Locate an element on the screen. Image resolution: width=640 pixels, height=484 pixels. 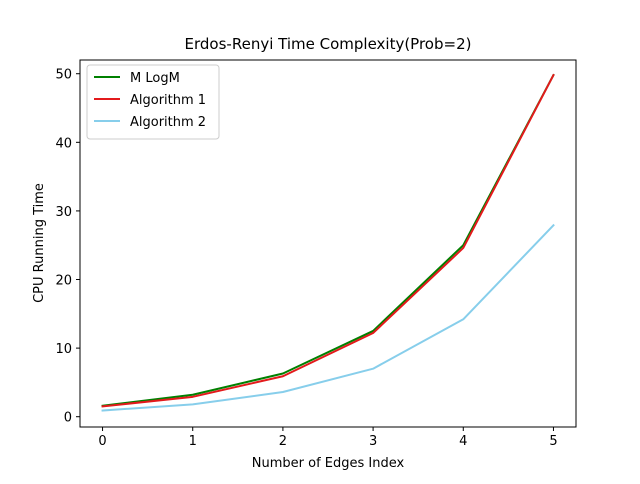
x-tick-label: 4 is located at coordinates (463, 441).